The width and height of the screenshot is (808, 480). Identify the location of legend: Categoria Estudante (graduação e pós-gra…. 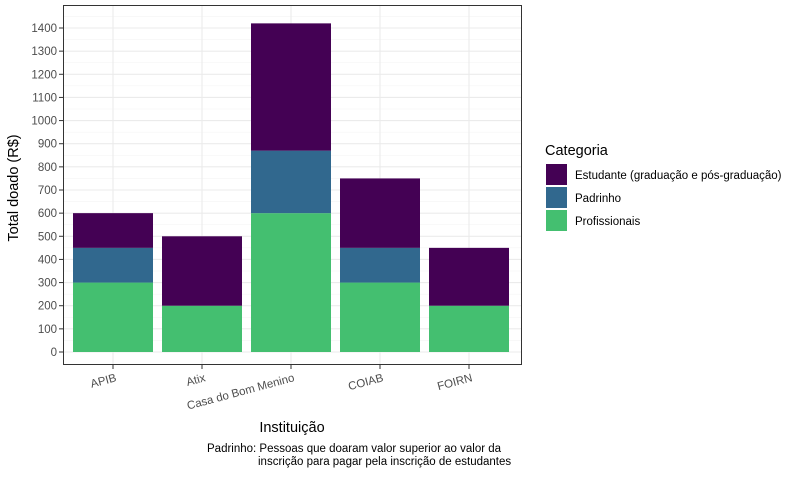
(663, 187).